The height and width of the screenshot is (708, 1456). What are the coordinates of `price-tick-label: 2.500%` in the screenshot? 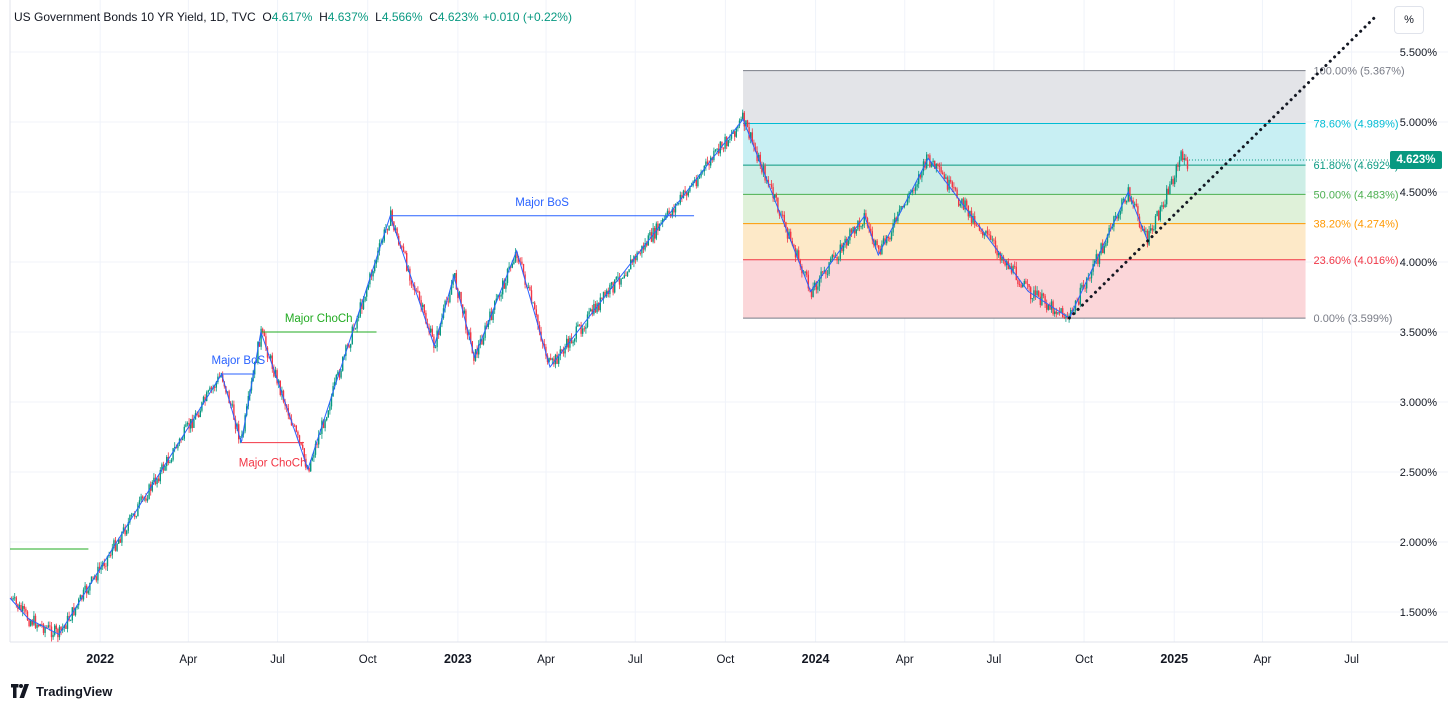 It's located at (1419, 473).